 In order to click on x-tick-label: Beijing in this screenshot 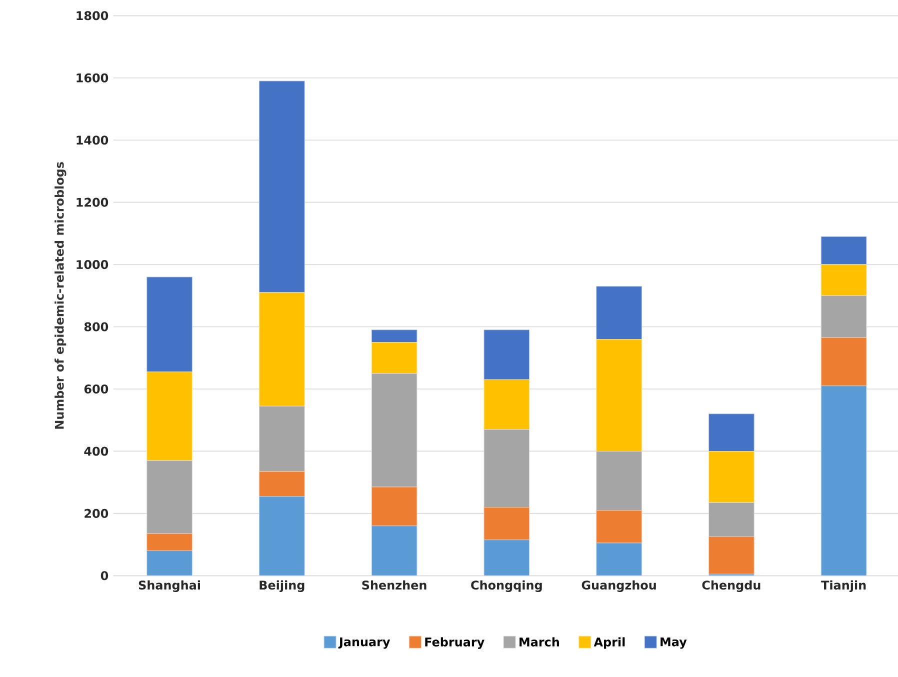, I will do `click(282, 586)`.